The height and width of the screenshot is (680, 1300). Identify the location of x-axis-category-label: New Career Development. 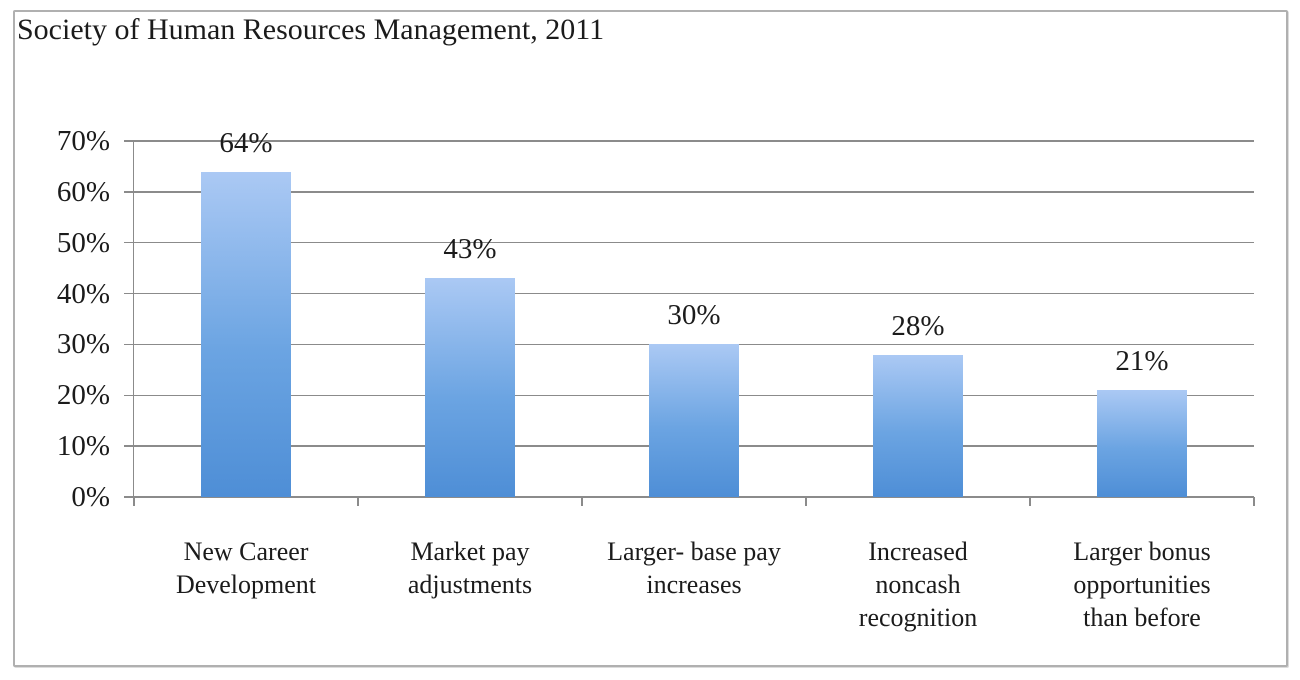
(246, 568).